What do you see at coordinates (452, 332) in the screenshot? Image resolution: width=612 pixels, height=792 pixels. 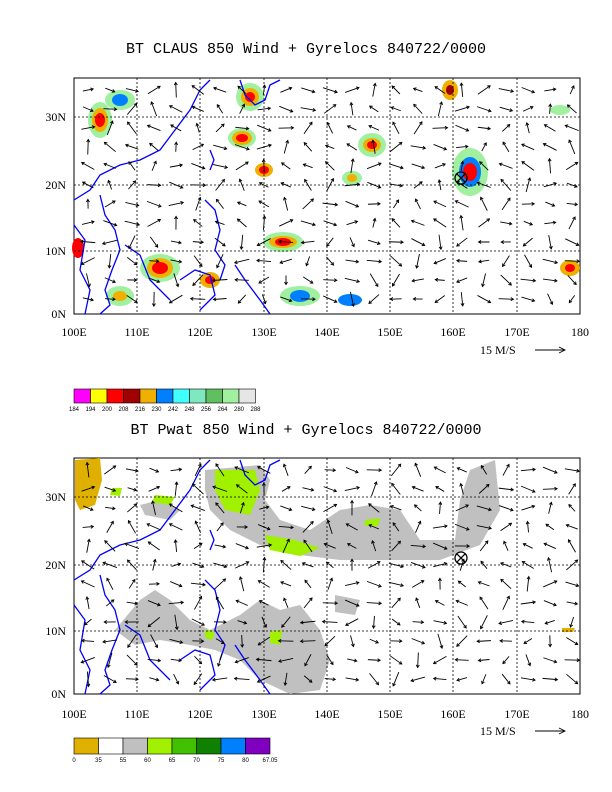 I see `xtick: 160E` at bounding box center [452, 332].